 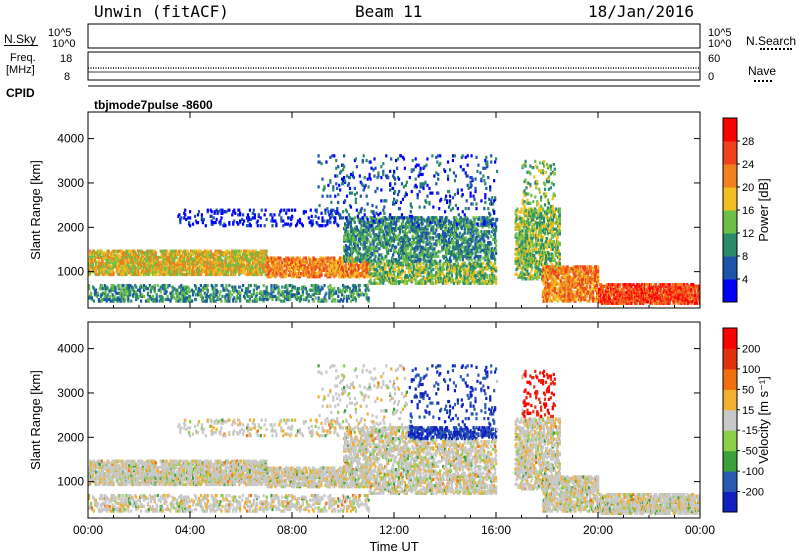 I want to click on beam-title: Beam 11, so click(x=389, y=11).